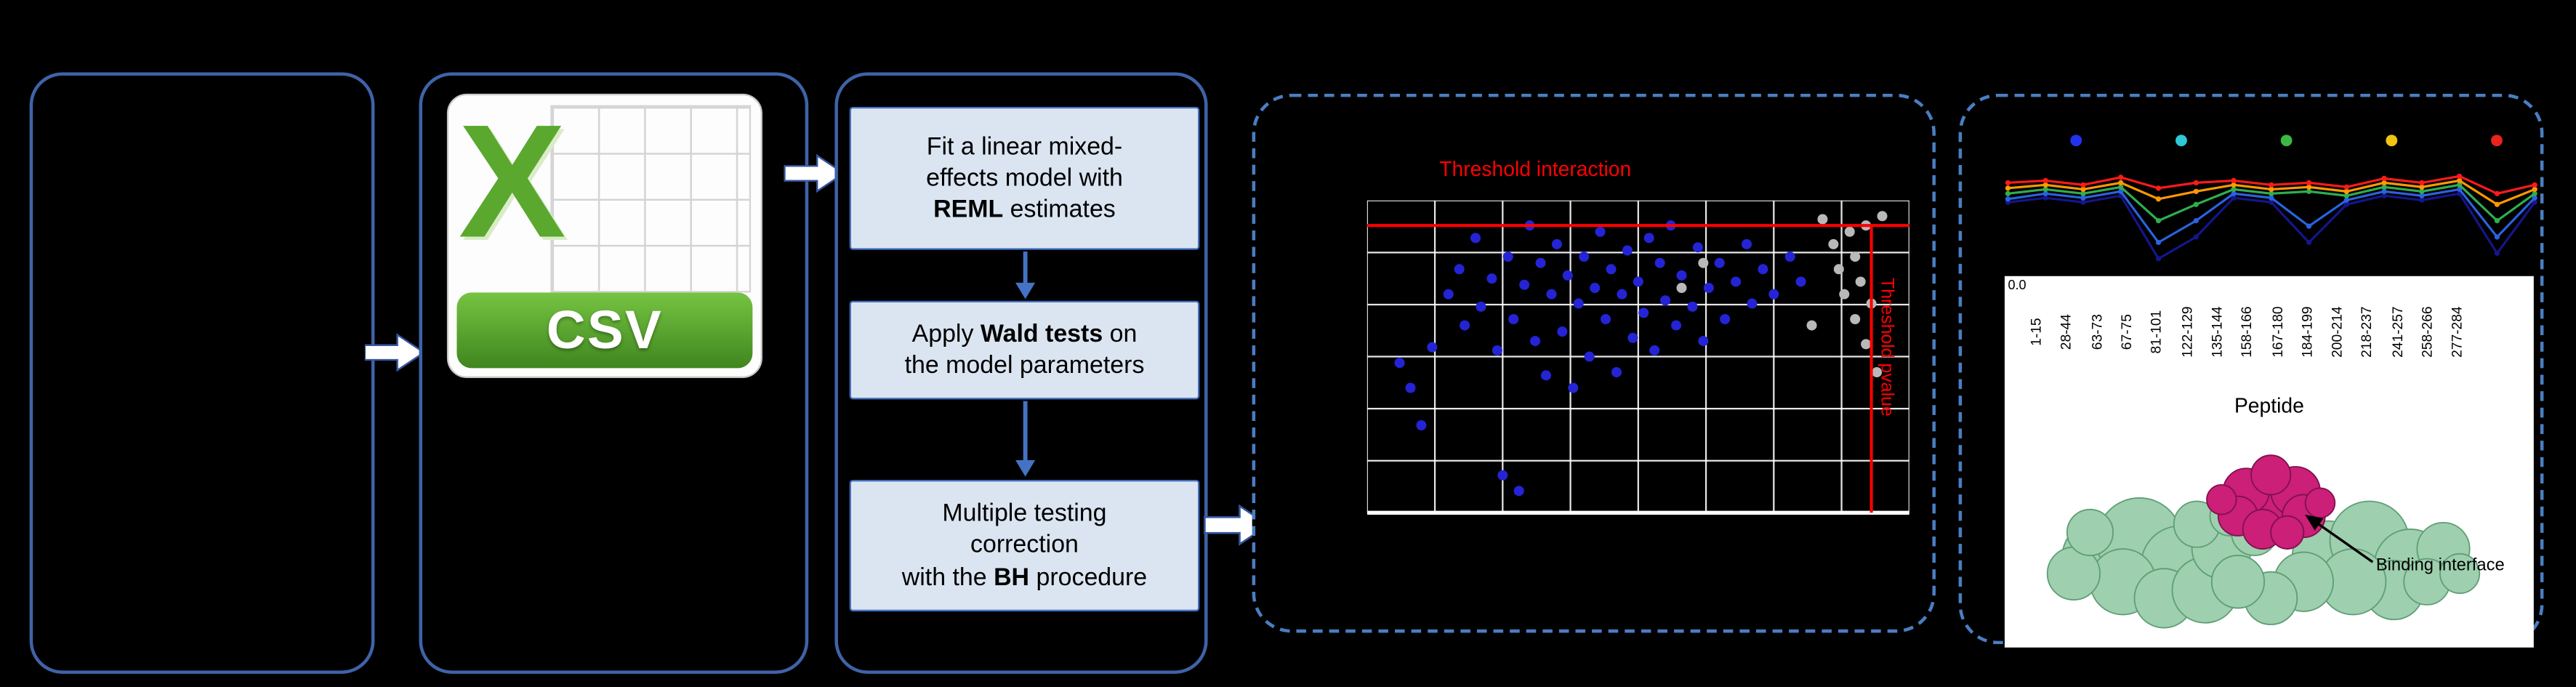 Image resolution: width=2576 pixels, height=687 pixels. I want to click on peptide-tick: 63-73, so click(2096, 332).